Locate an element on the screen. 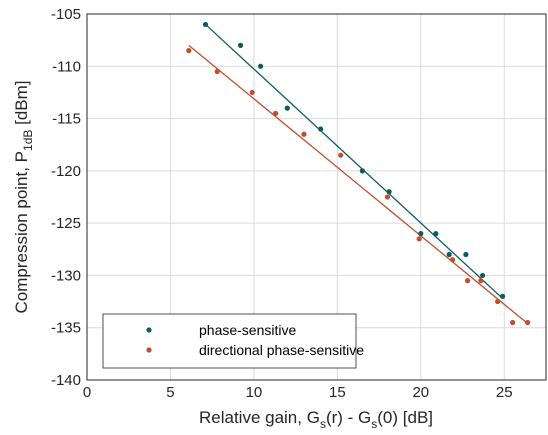  y-tick-label: -125 is located at coordinates (66, 223).